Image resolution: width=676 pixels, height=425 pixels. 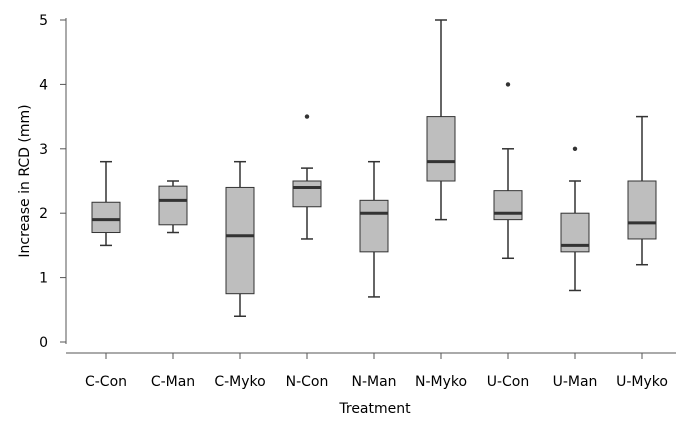 What do you see at coordinates (43, 279) in the screenshot?
I see `y-tick-label: 1` at bounding box center [43, 279].